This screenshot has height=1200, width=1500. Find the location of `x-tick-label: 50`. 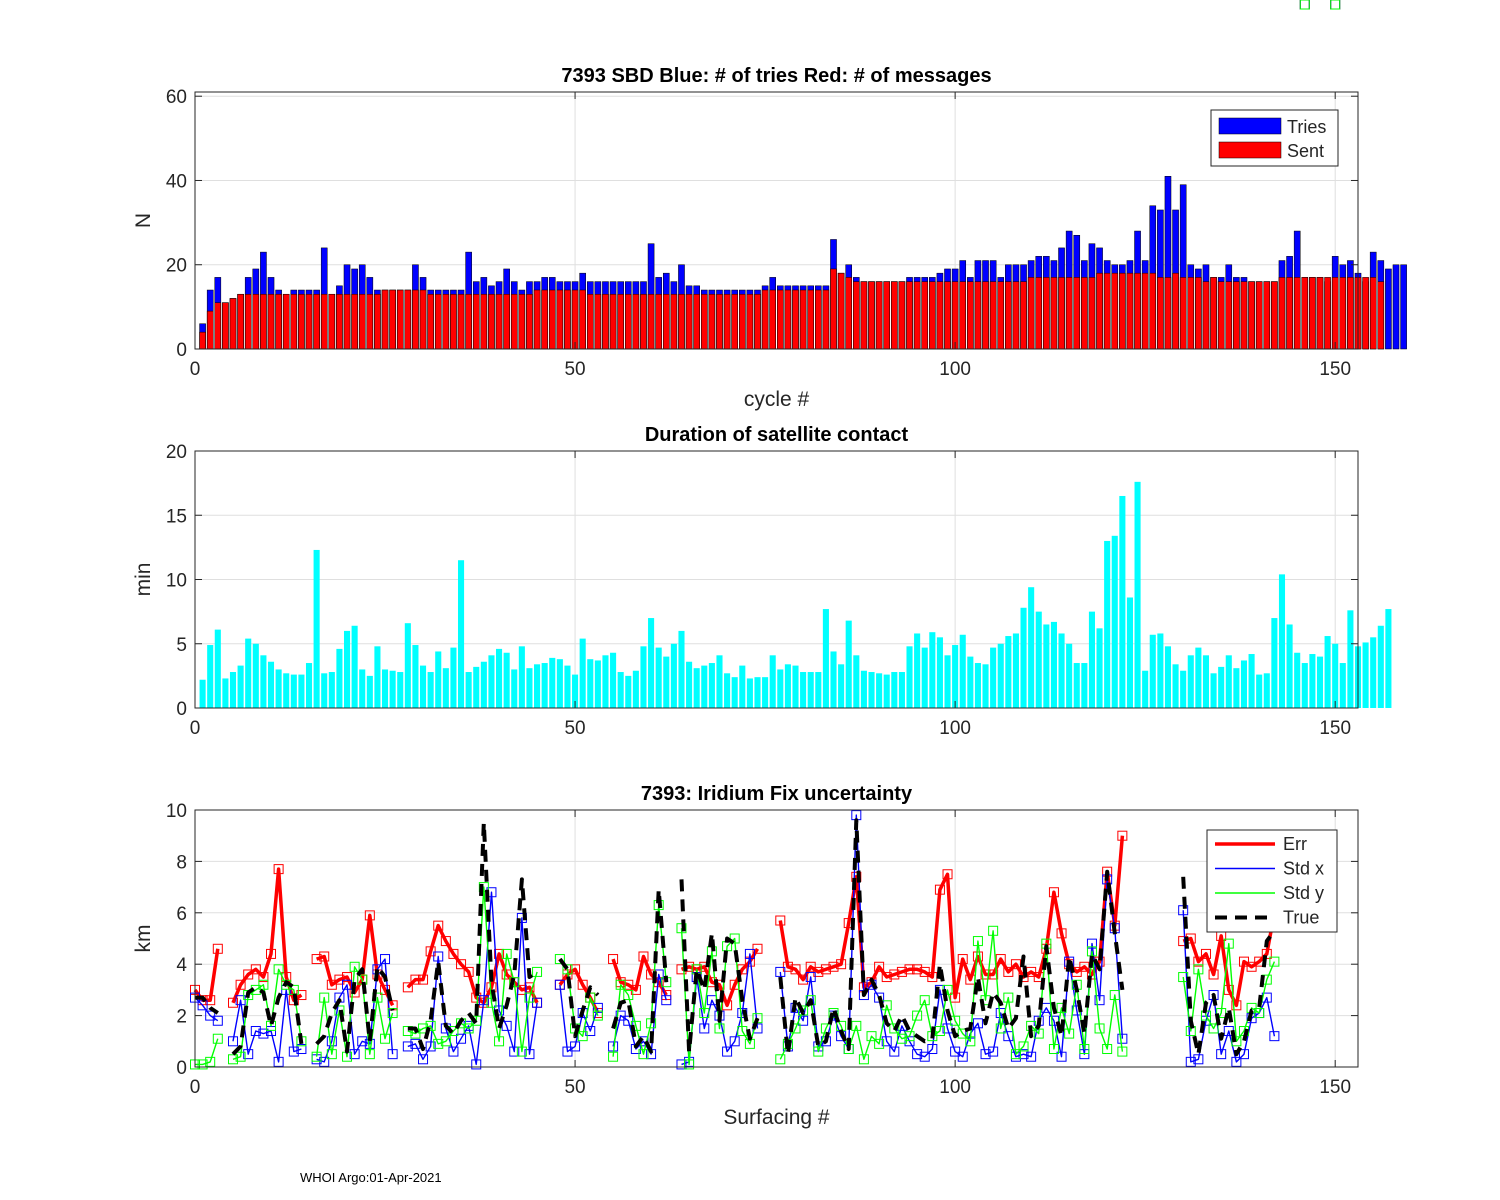

x-tick-label: 50 is located at coordinates (574, 728).